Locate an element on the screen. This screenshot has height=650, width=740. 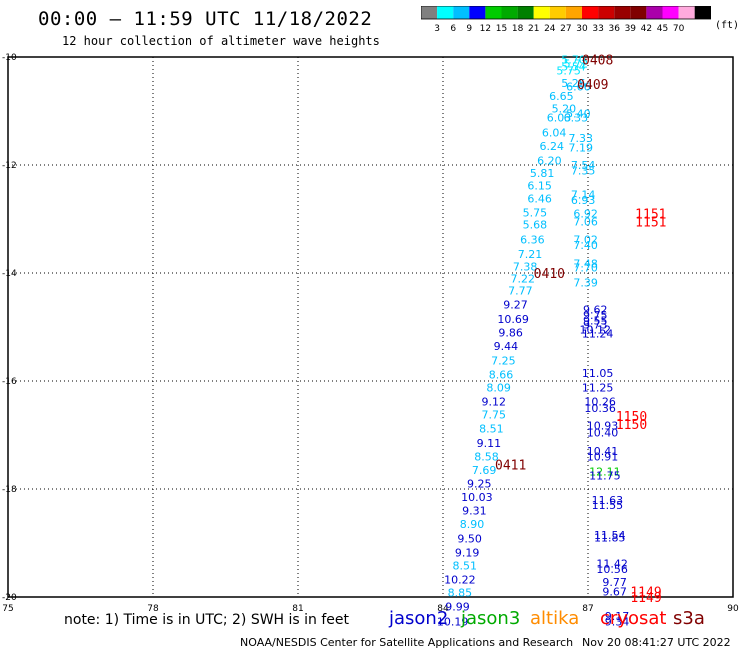
swh-label: 8.51 is located at coordinates (465, 566).